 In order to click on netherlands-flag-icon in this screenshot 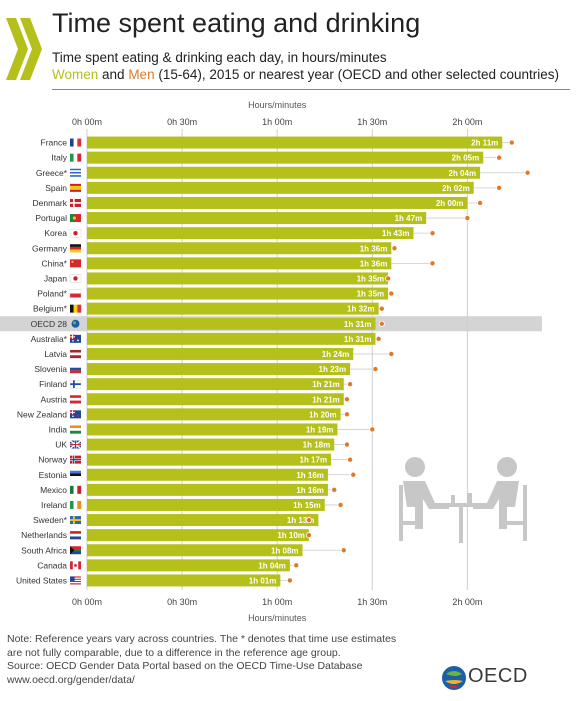, I will do `click(75, 535)`.